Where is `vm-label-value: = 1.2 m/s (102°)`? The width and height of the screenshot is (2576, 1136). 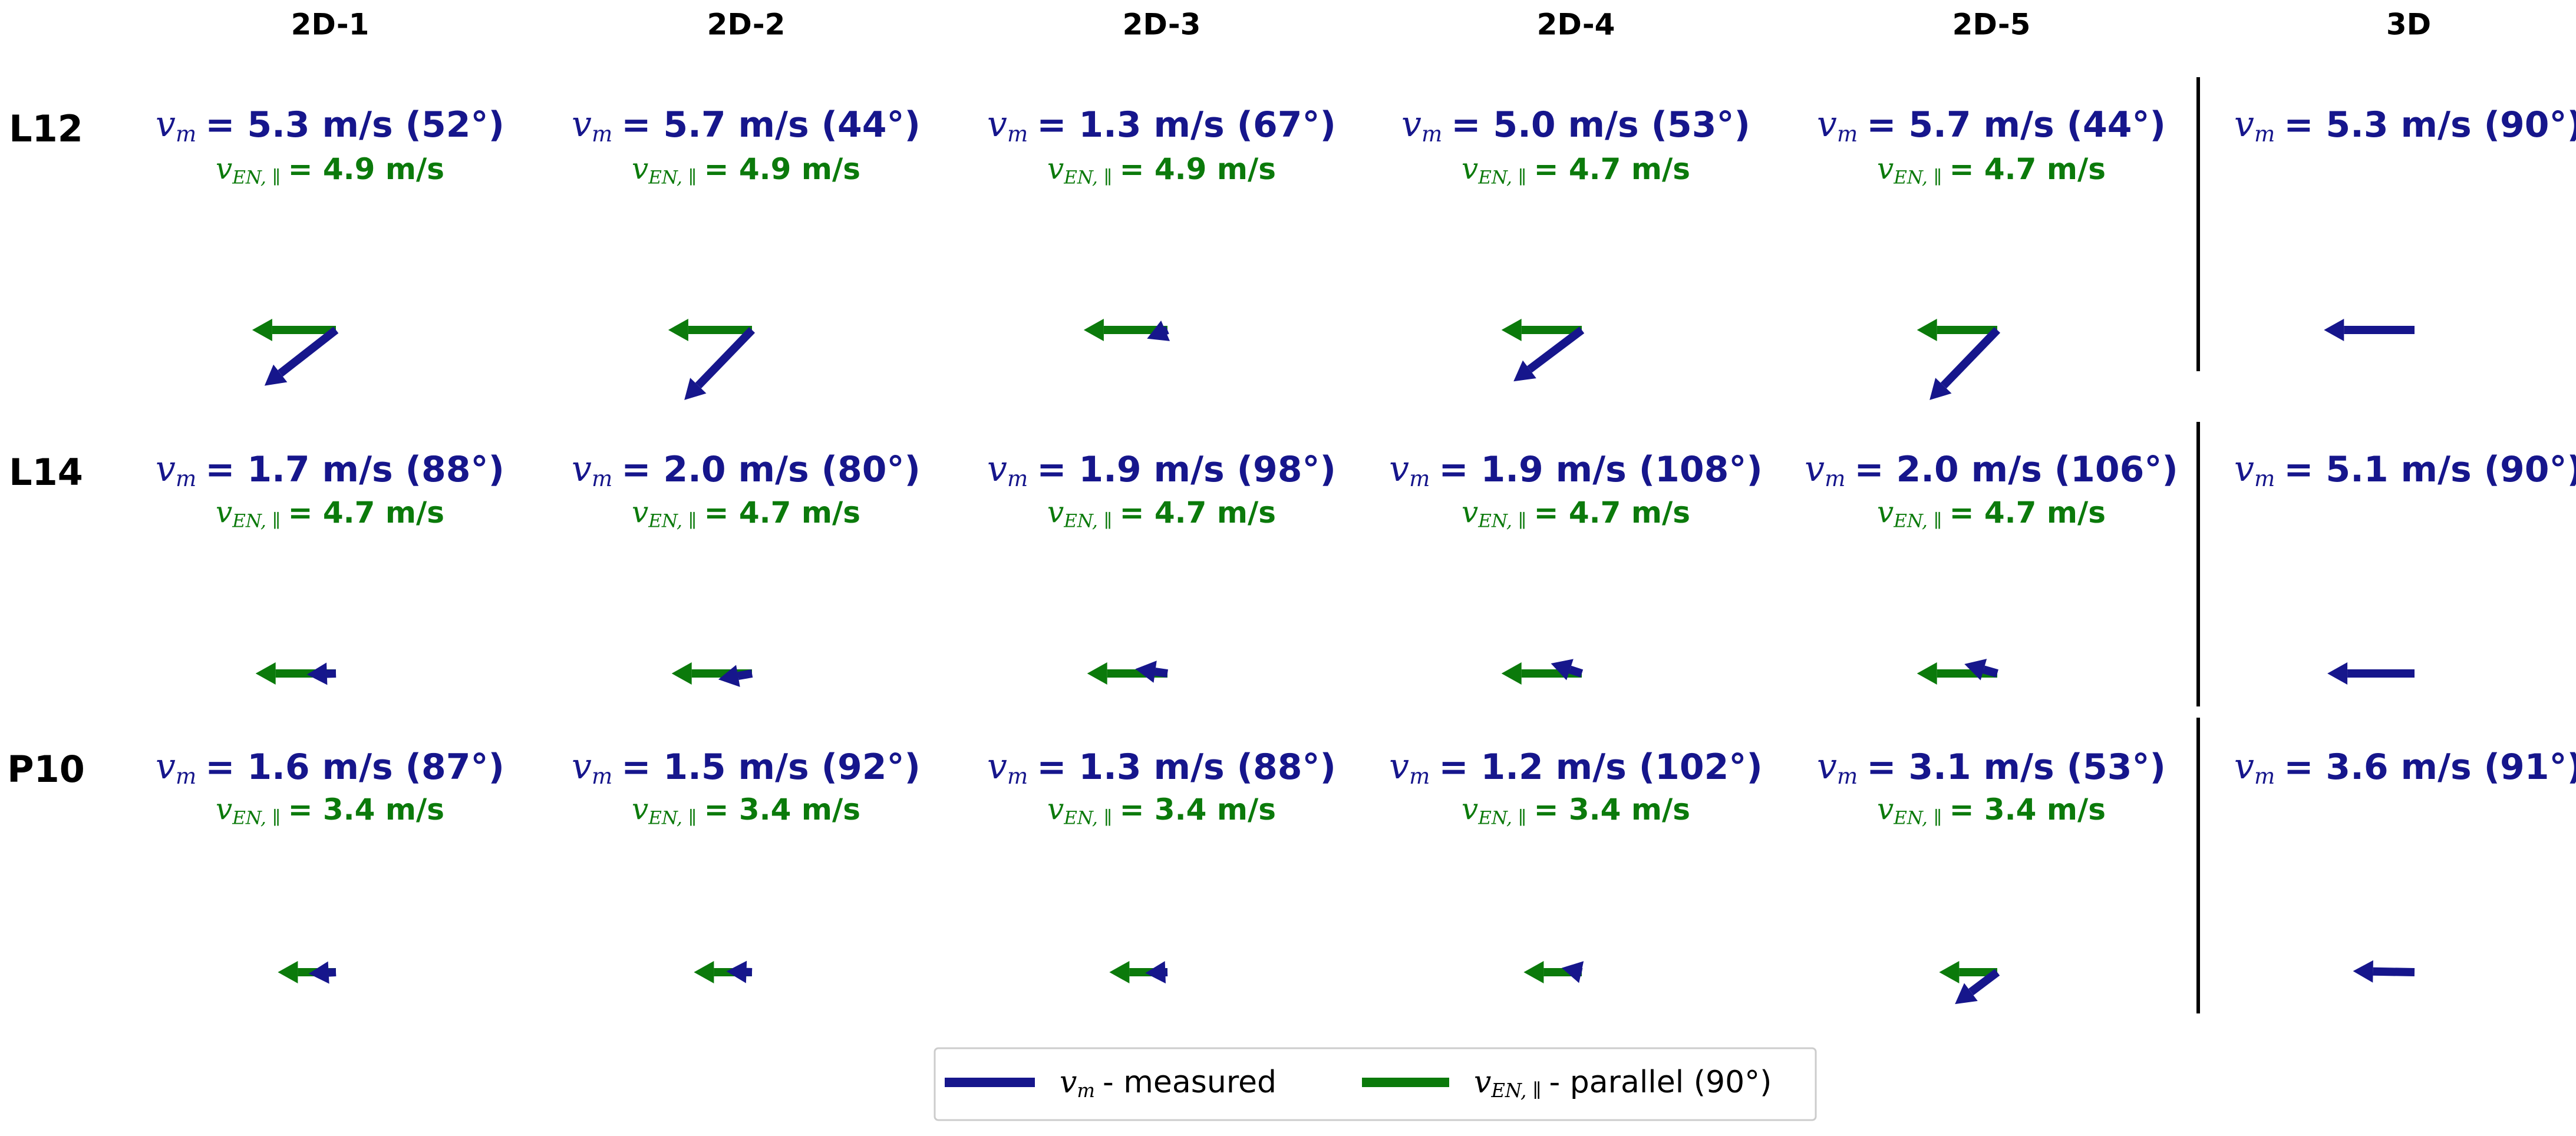
vm-label-value: = 1.2 m/s (102°) is located at coordinates (1601, 767).